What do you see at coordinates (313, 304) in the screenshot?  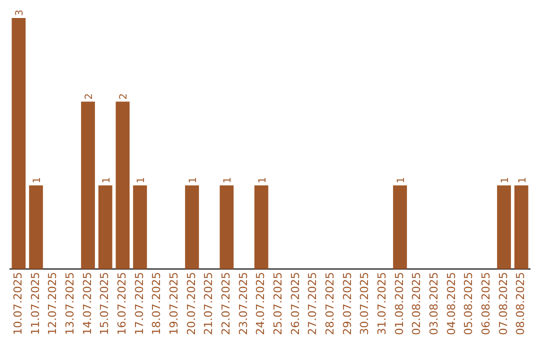 I see `x-tick-label: 27.07.2025` at bounding box center [313, 304].